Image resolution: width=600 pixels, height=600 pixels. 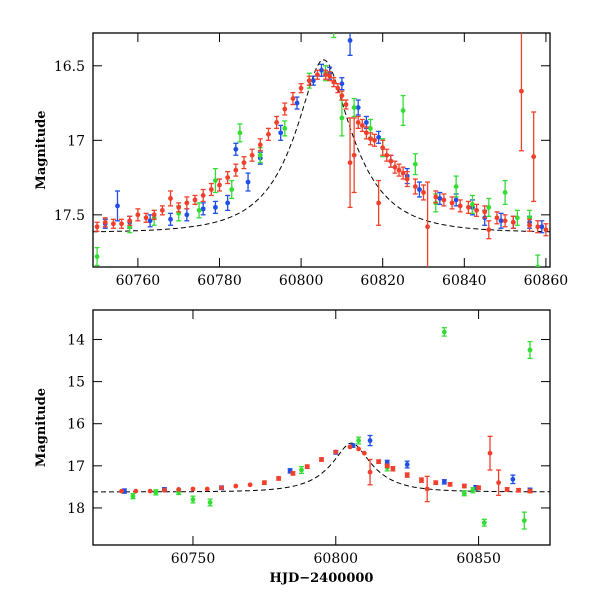 I want to click on x-tick-label: 60760, so click(x=138, y=281).